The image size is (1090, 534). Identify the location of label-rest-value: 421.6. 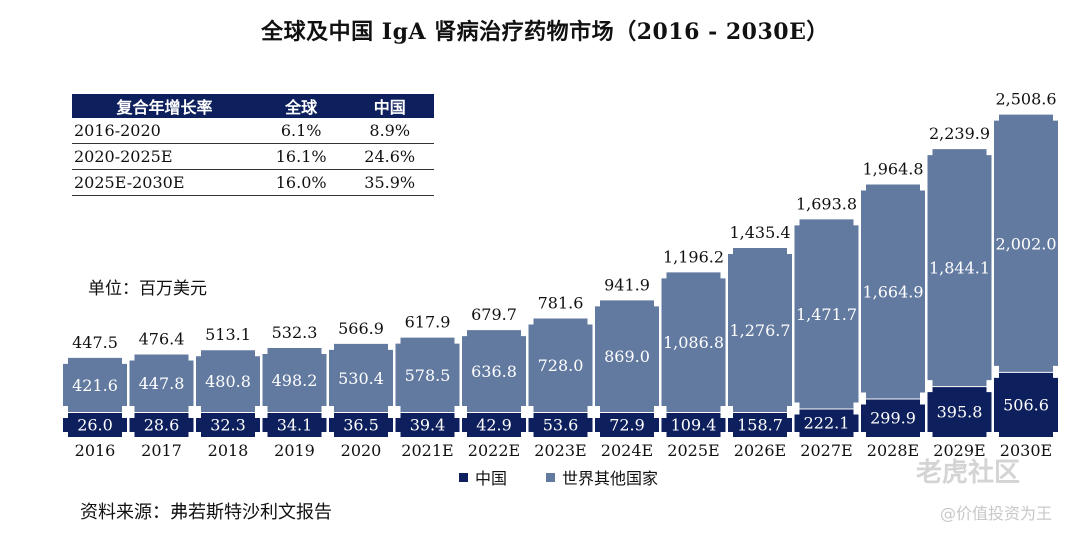
(95, 385).